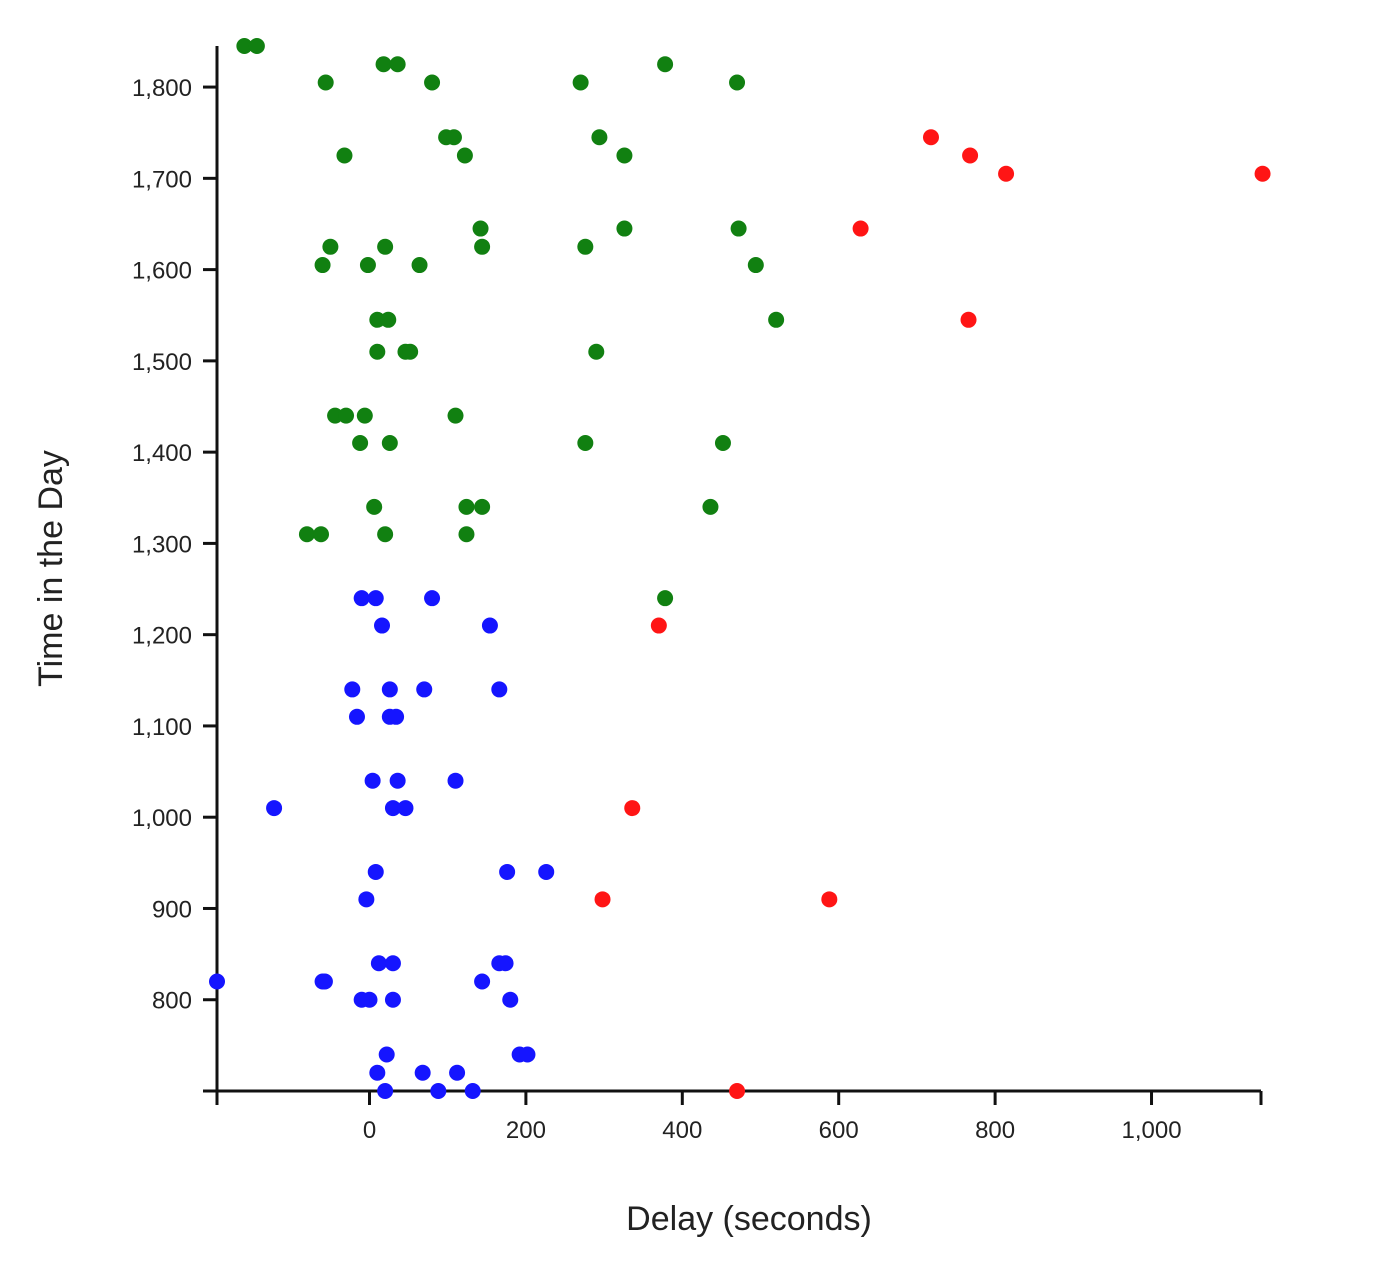 This screenshot has height=1282, width=1394. I want to click on x-tick-label: 200, so click(526, 1130).